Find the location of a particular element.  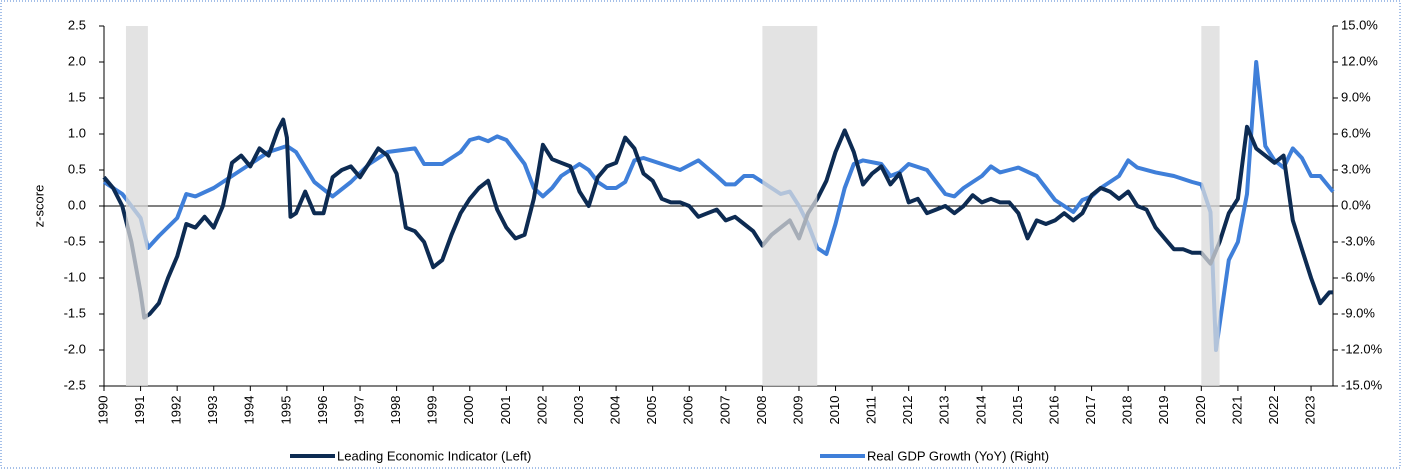

x-tick-label: 2017 is located at coordinates (1090, 410).